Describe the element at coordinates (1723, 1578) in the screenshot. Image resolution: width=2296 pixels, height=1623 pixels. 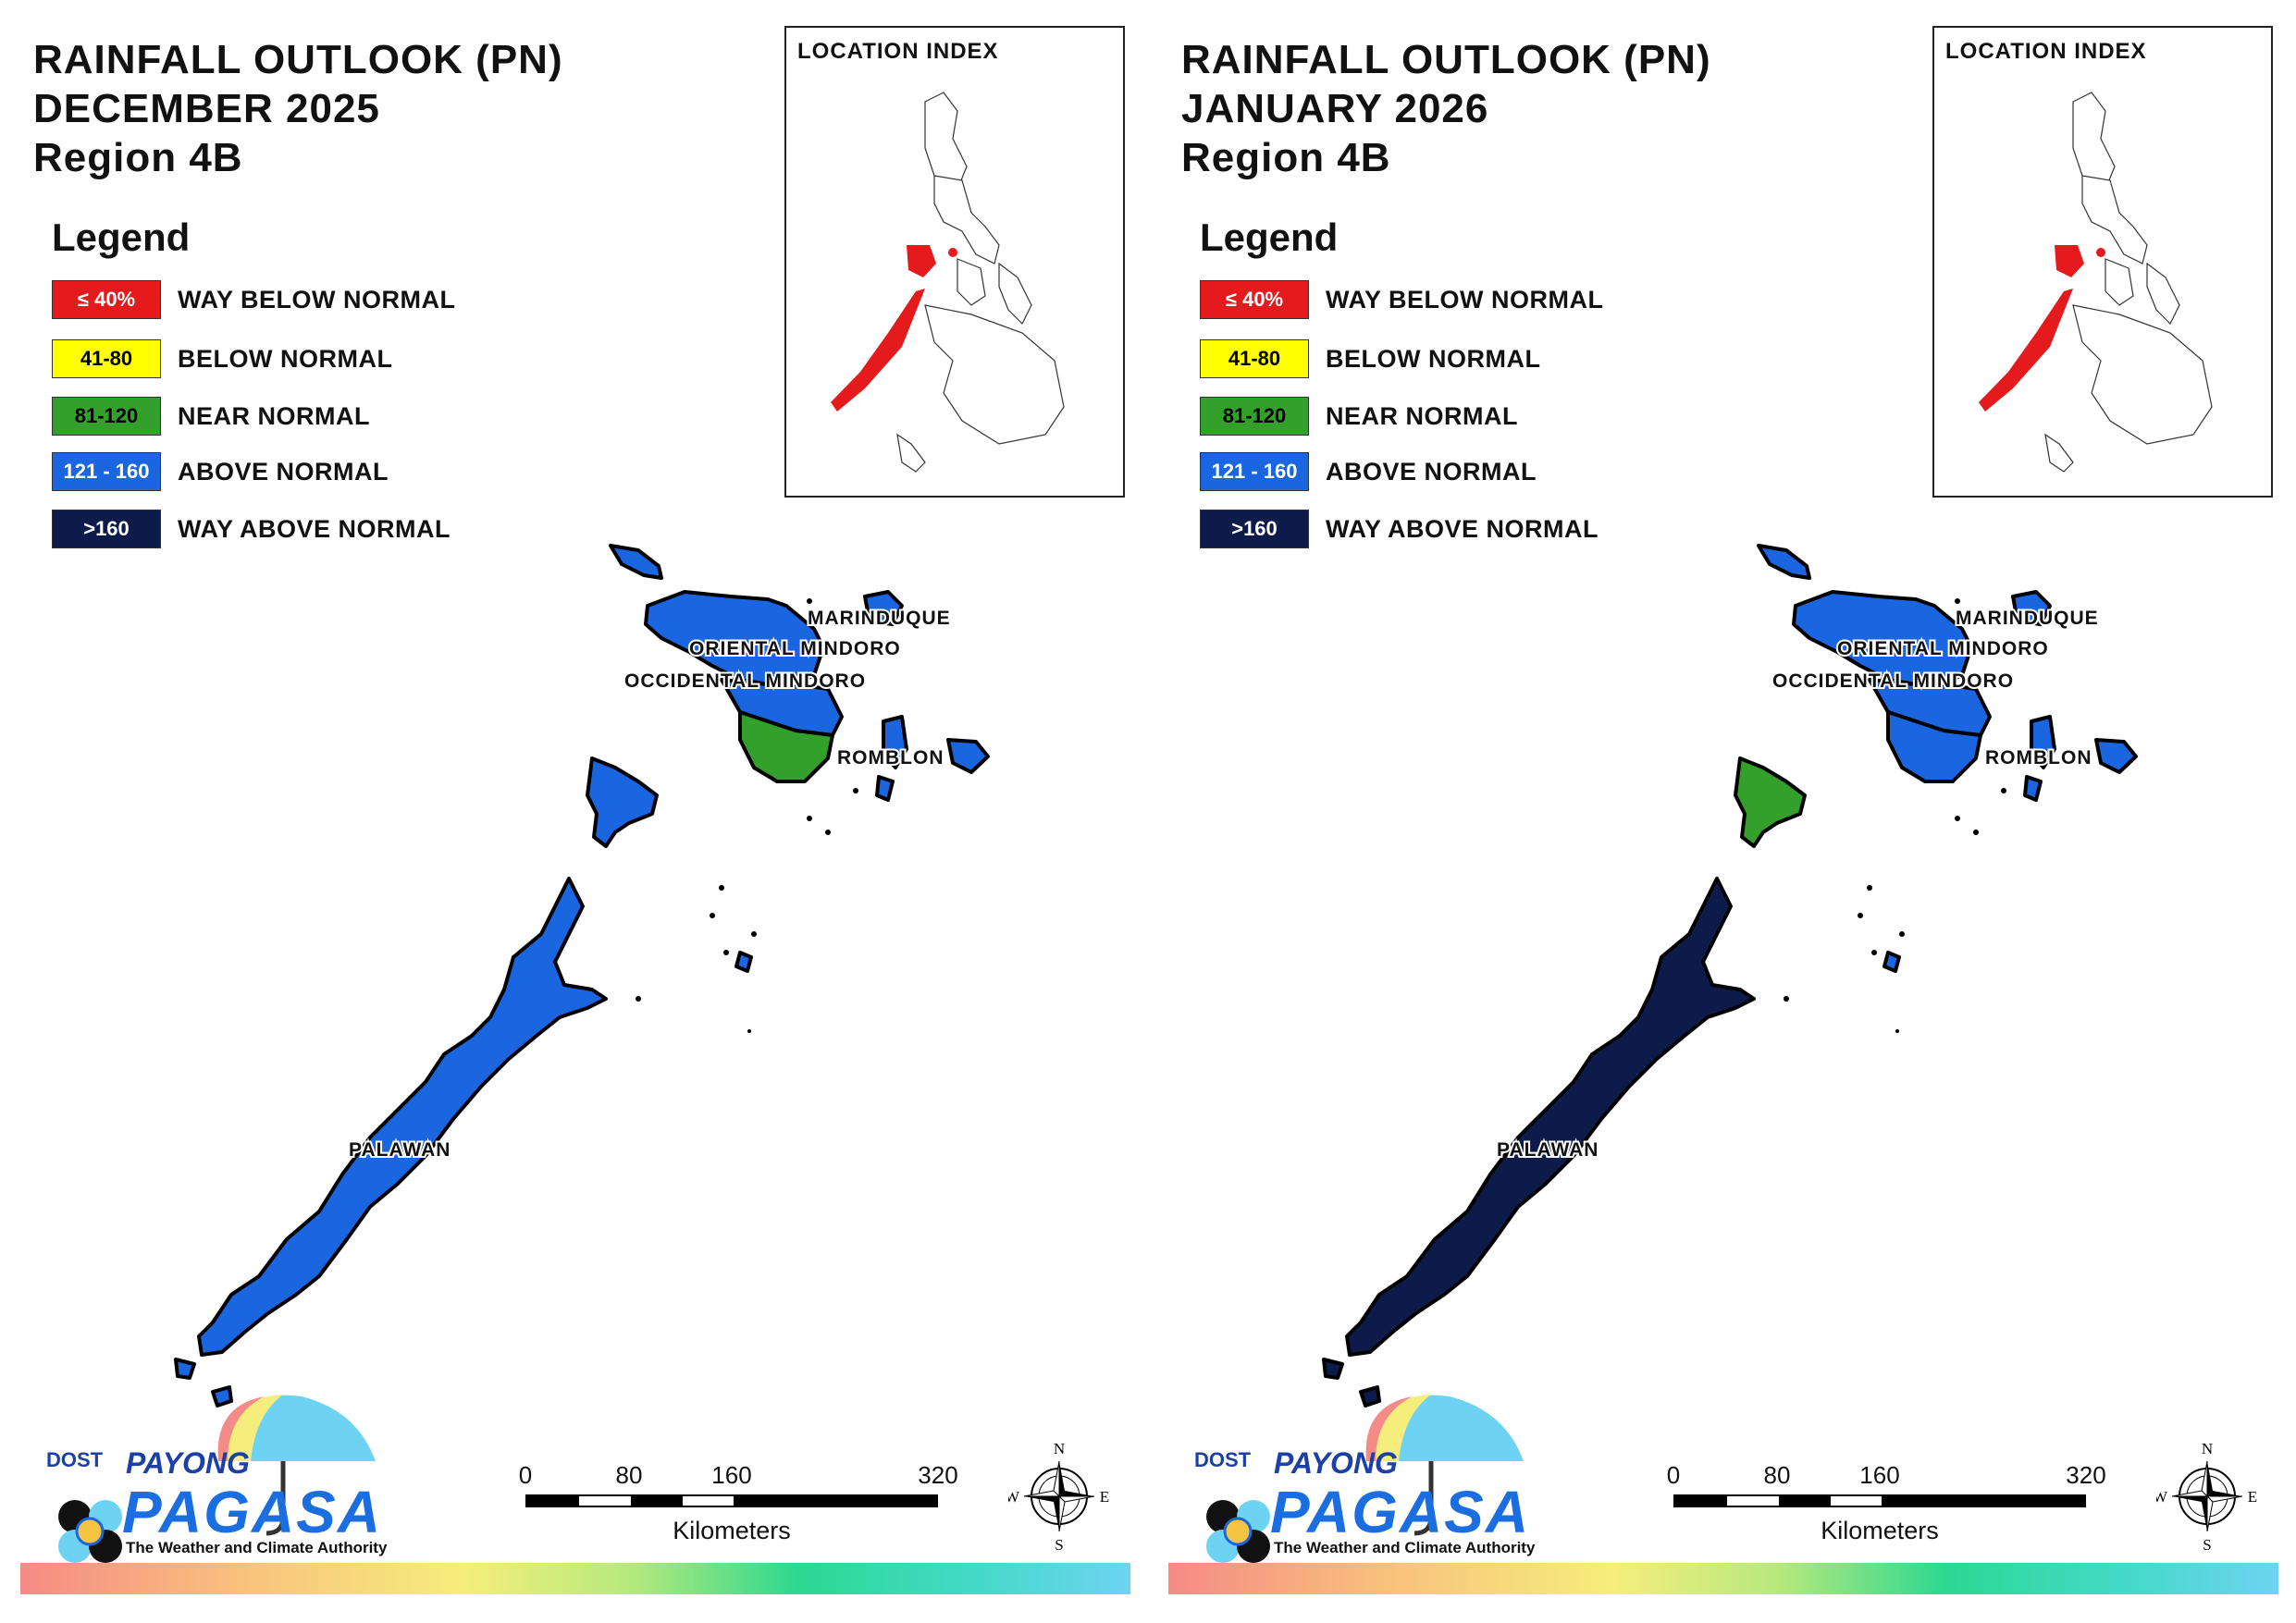
I see `color-gradient-footer-bar` at that location.